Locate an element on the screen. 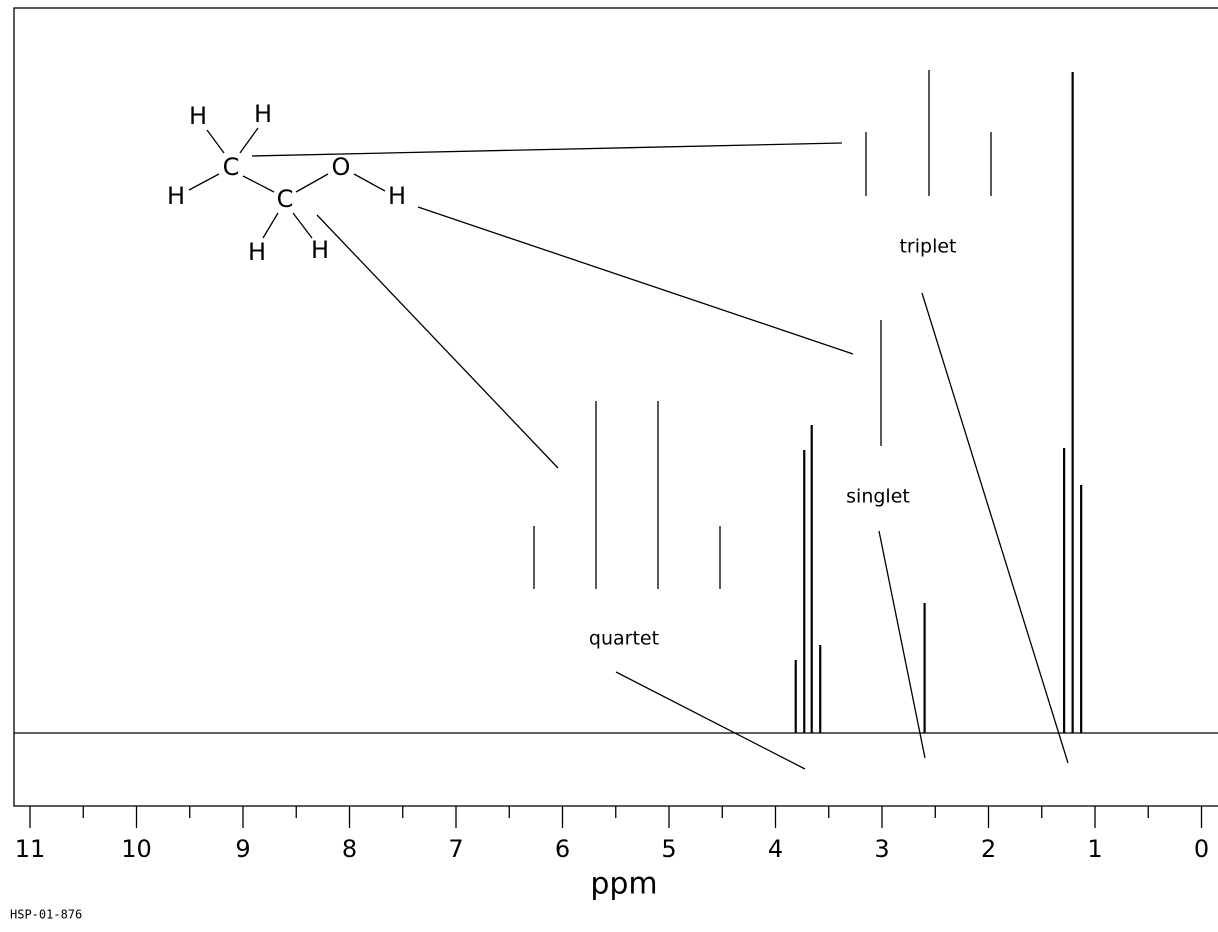 The image size is (1218, 932). annotation: singlet is located at coordinates (878, 497).